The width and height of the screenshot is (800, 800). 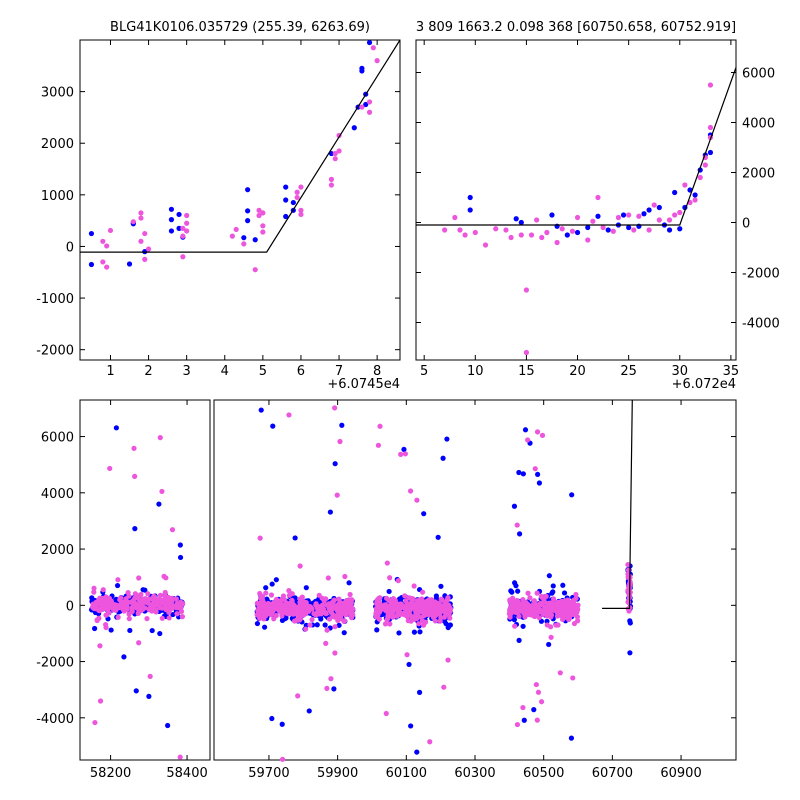 What do you see at coordinates (758, 74) in the screenshot?
I see `y-tick-label: 6000` at bounding box center [758, 74].